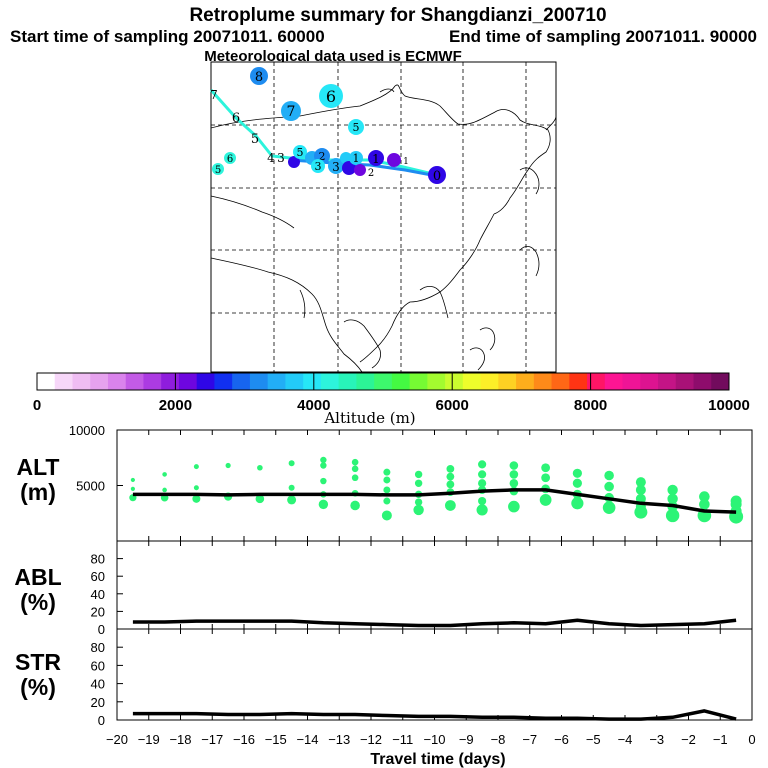 This screenshot has width=768, height=768. Describe the element at coordinates (498, 739) in the screenshot. I see `x-tick-label: −8` at that location.